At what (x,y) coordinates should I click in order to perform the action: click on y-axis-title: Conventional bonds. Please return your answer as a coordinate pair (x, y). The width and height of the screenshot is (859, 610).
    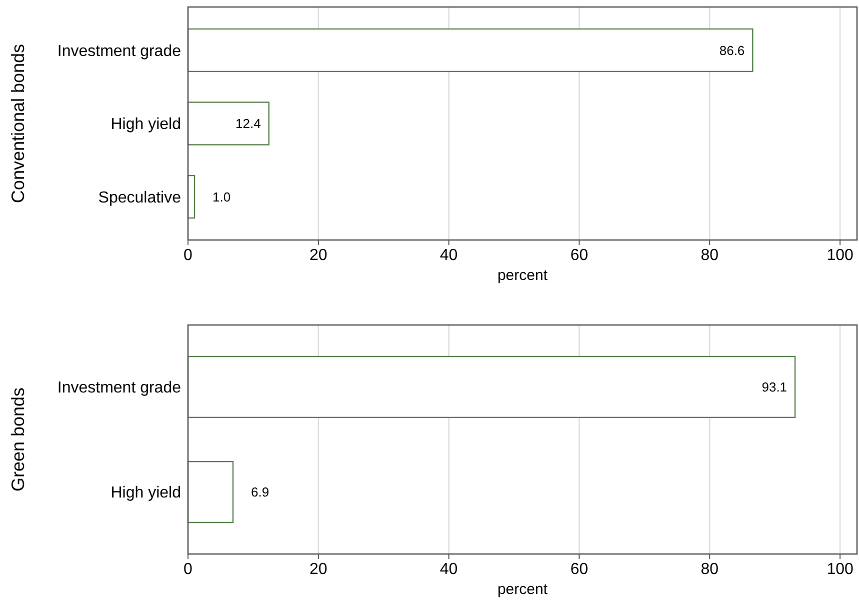
    Looking at the image, I should click on (18, 124).